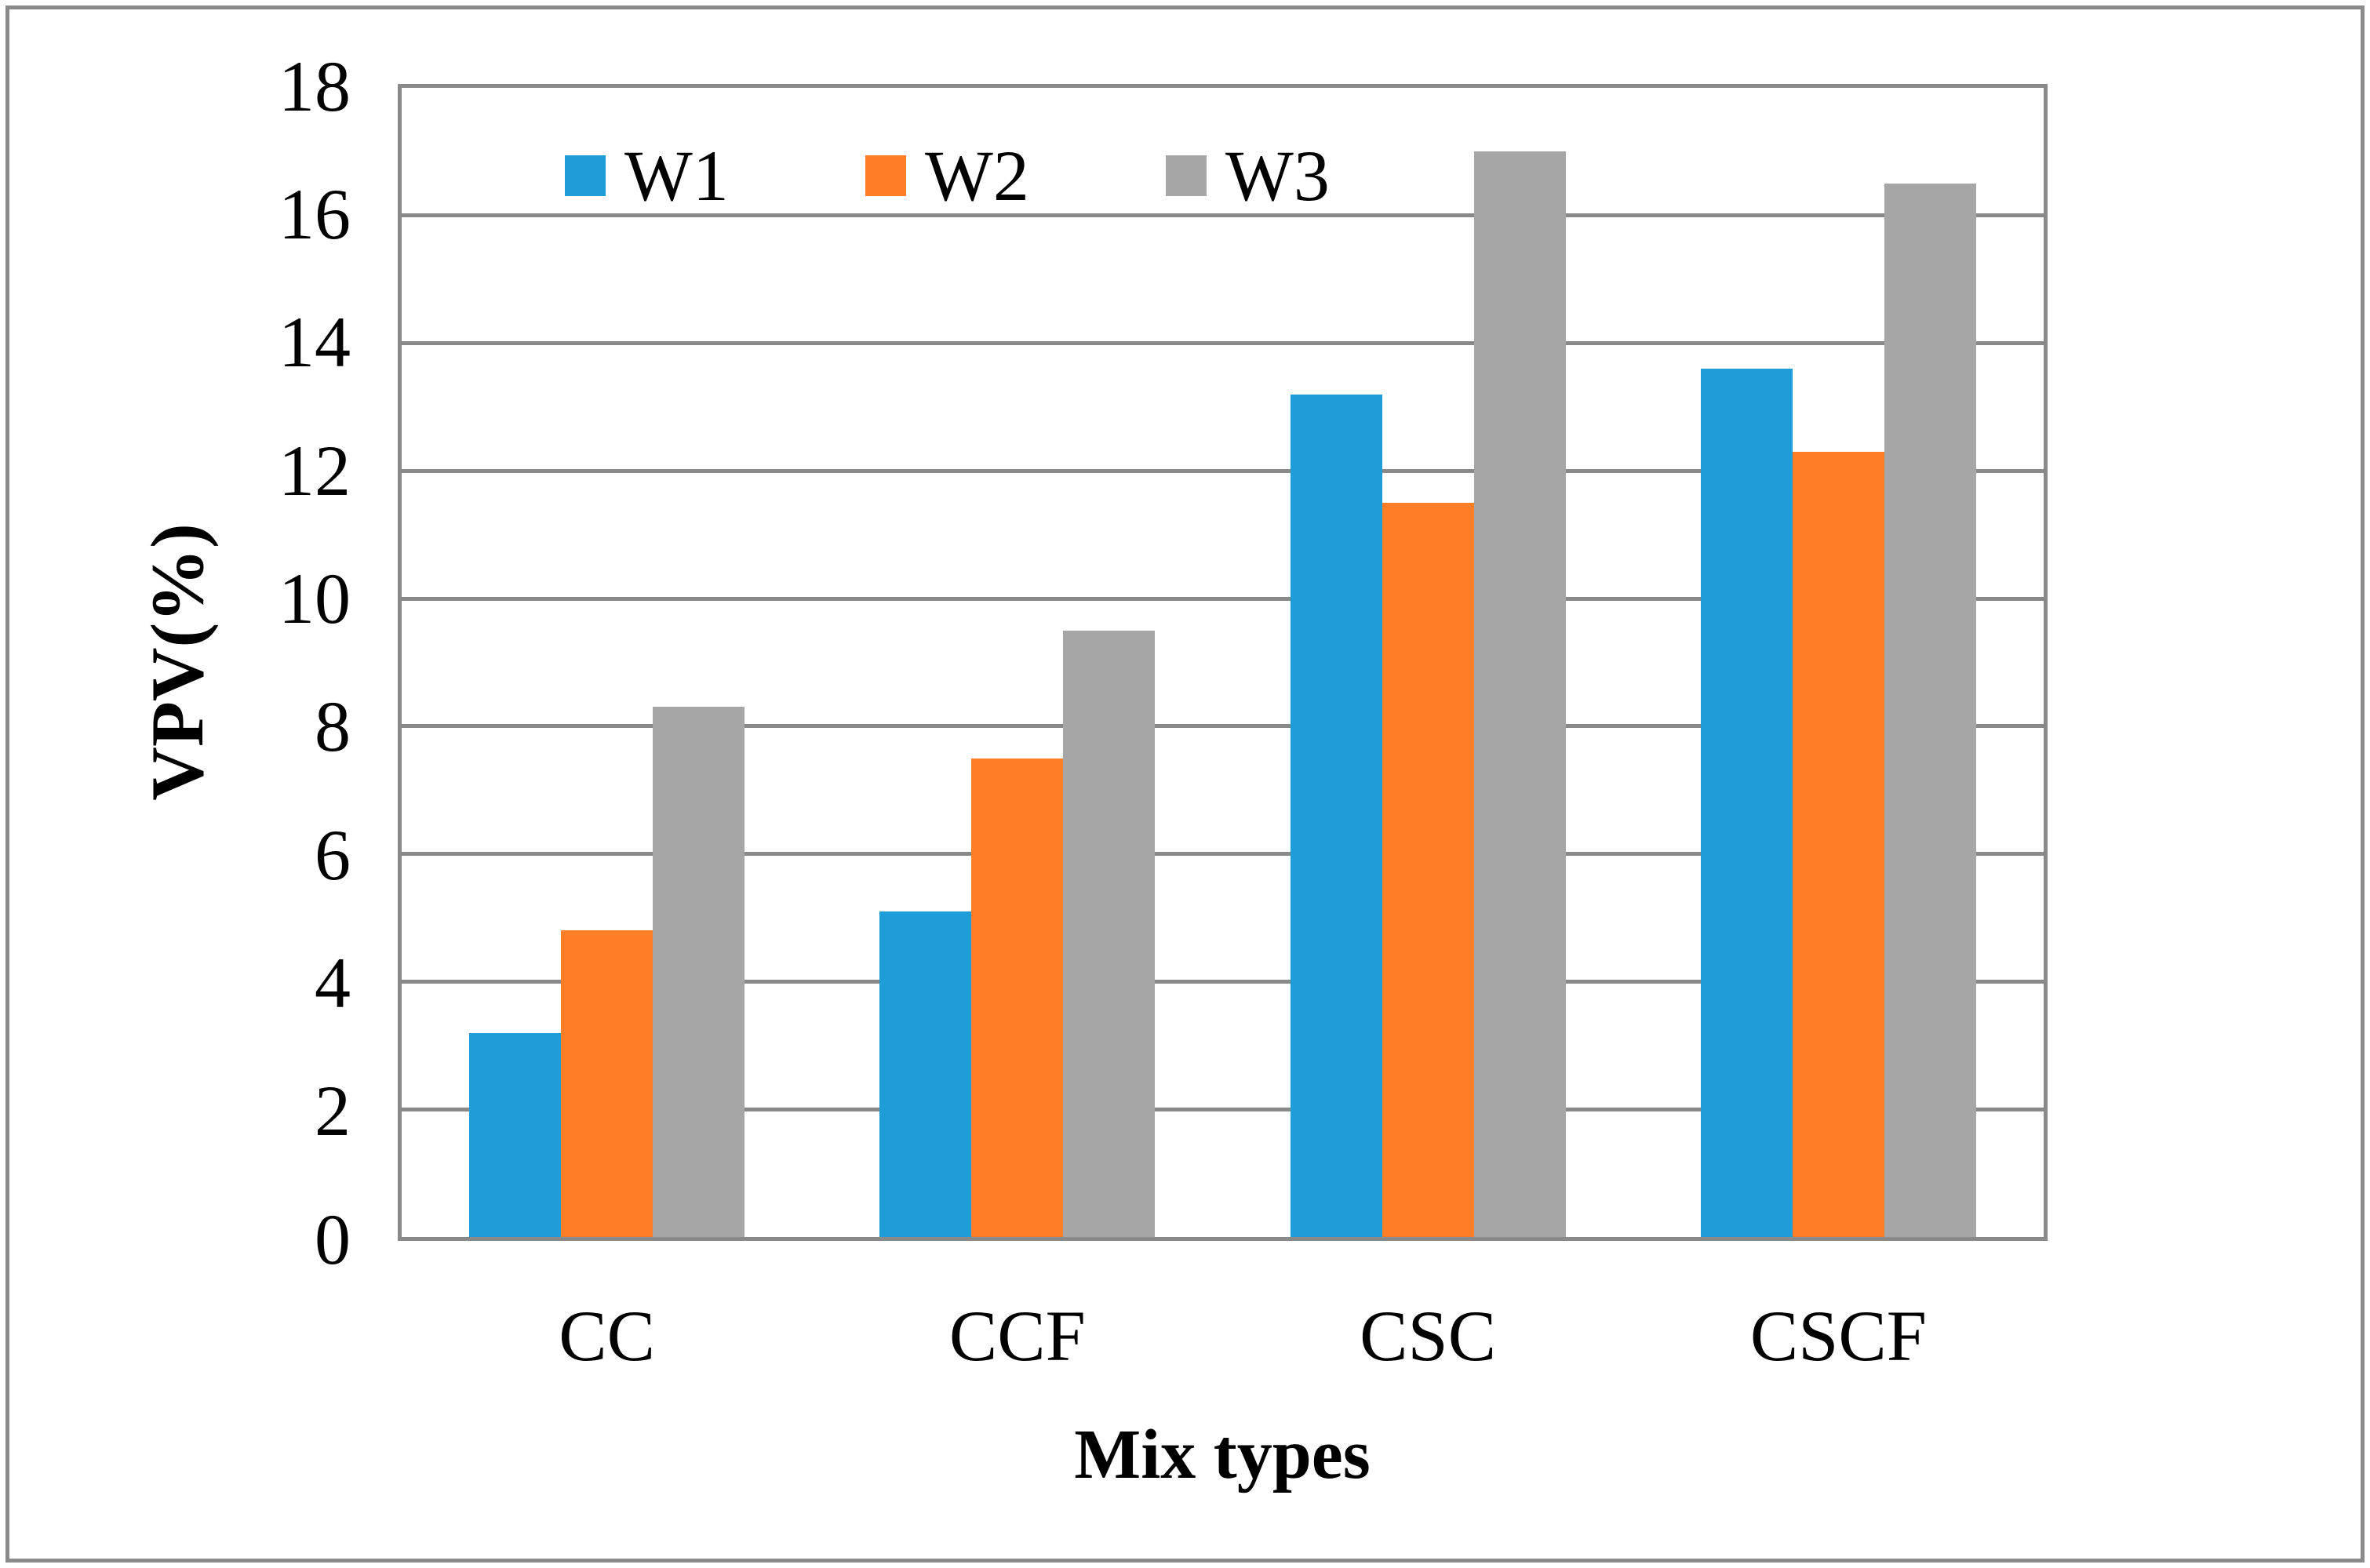  I want to click on bar-group-csc, so click(1428, 662).